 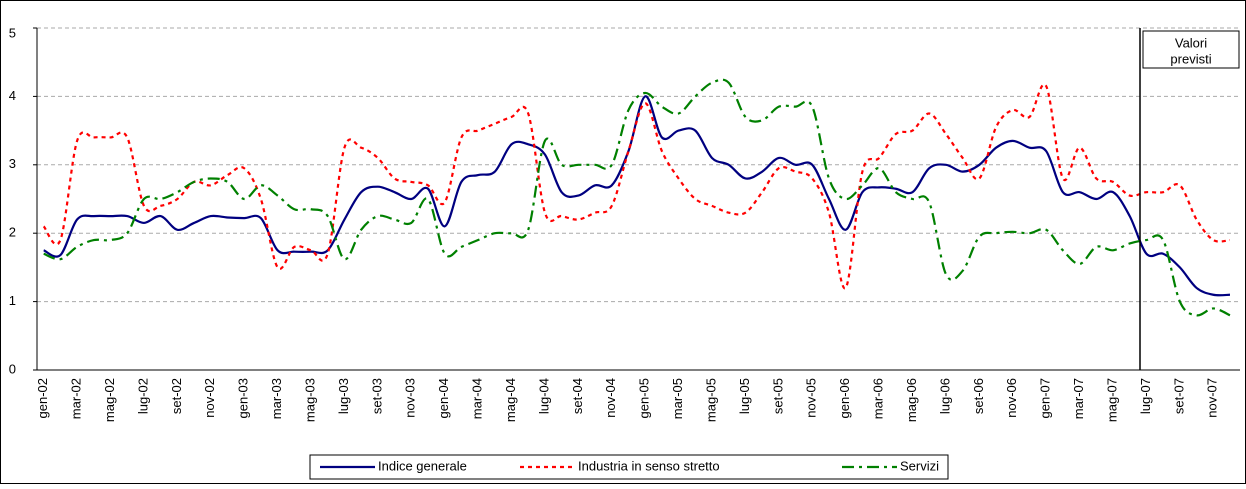 I want to click on legend-label: Industria in senso stretto, so click(x=649, y=465).